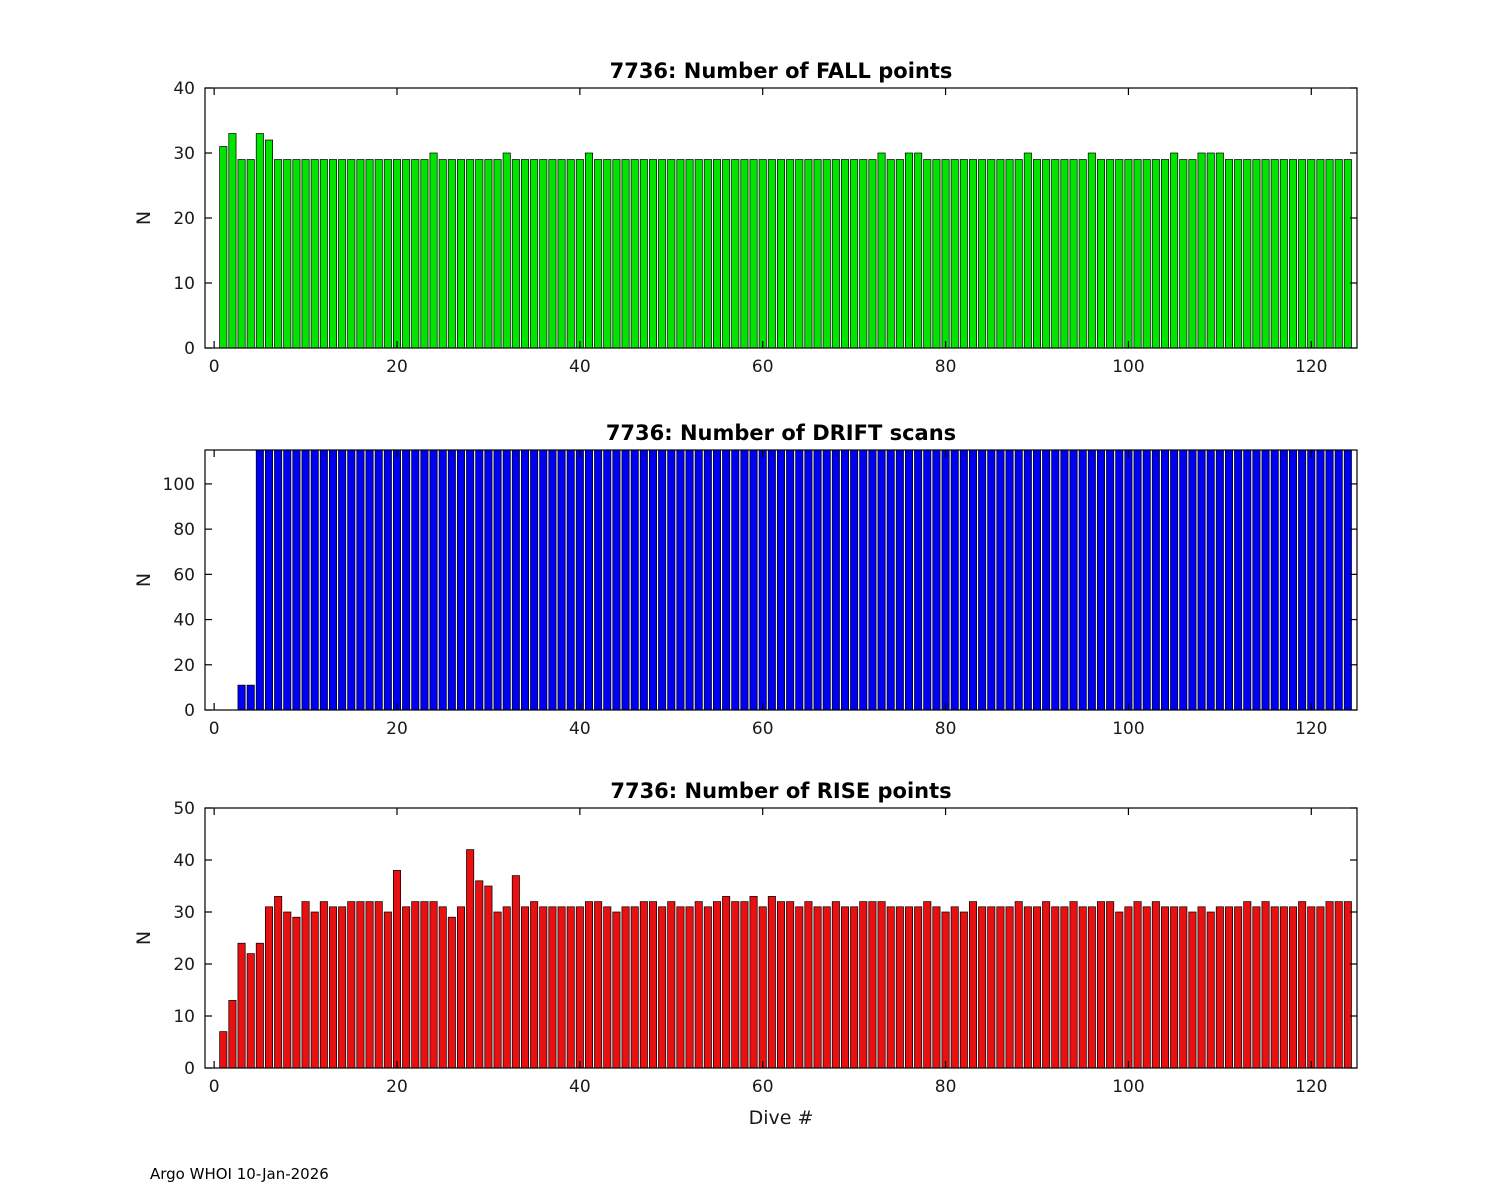 The height and width of the screenshot is (1200, 1500). I want to click on x-tick-label: 120, so click(1311, 1087).